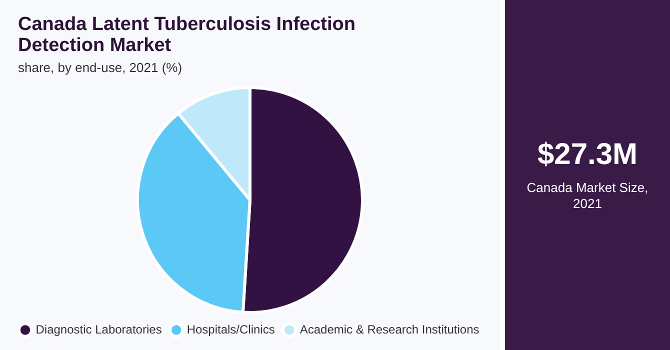  I want to click on text: $27.3M, so click(587, 155).